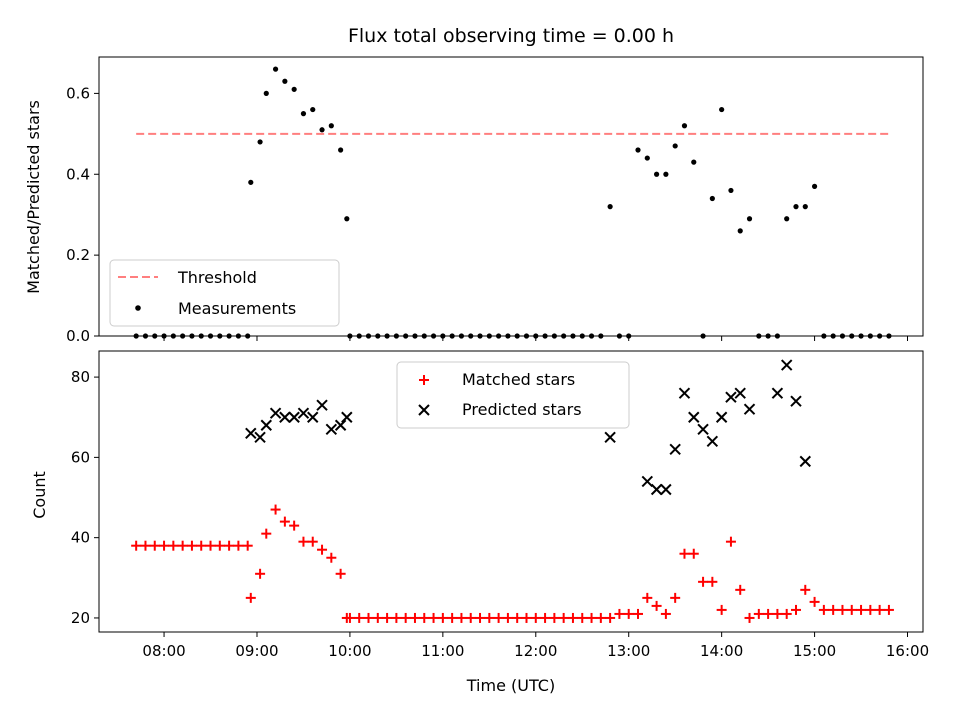 The height and width of the screenshot is (720, 960). What do you see at coordinates (349, 651) in the screenshot?
I see `x-tick-label: 10:00` at bounding box center [349, 651].